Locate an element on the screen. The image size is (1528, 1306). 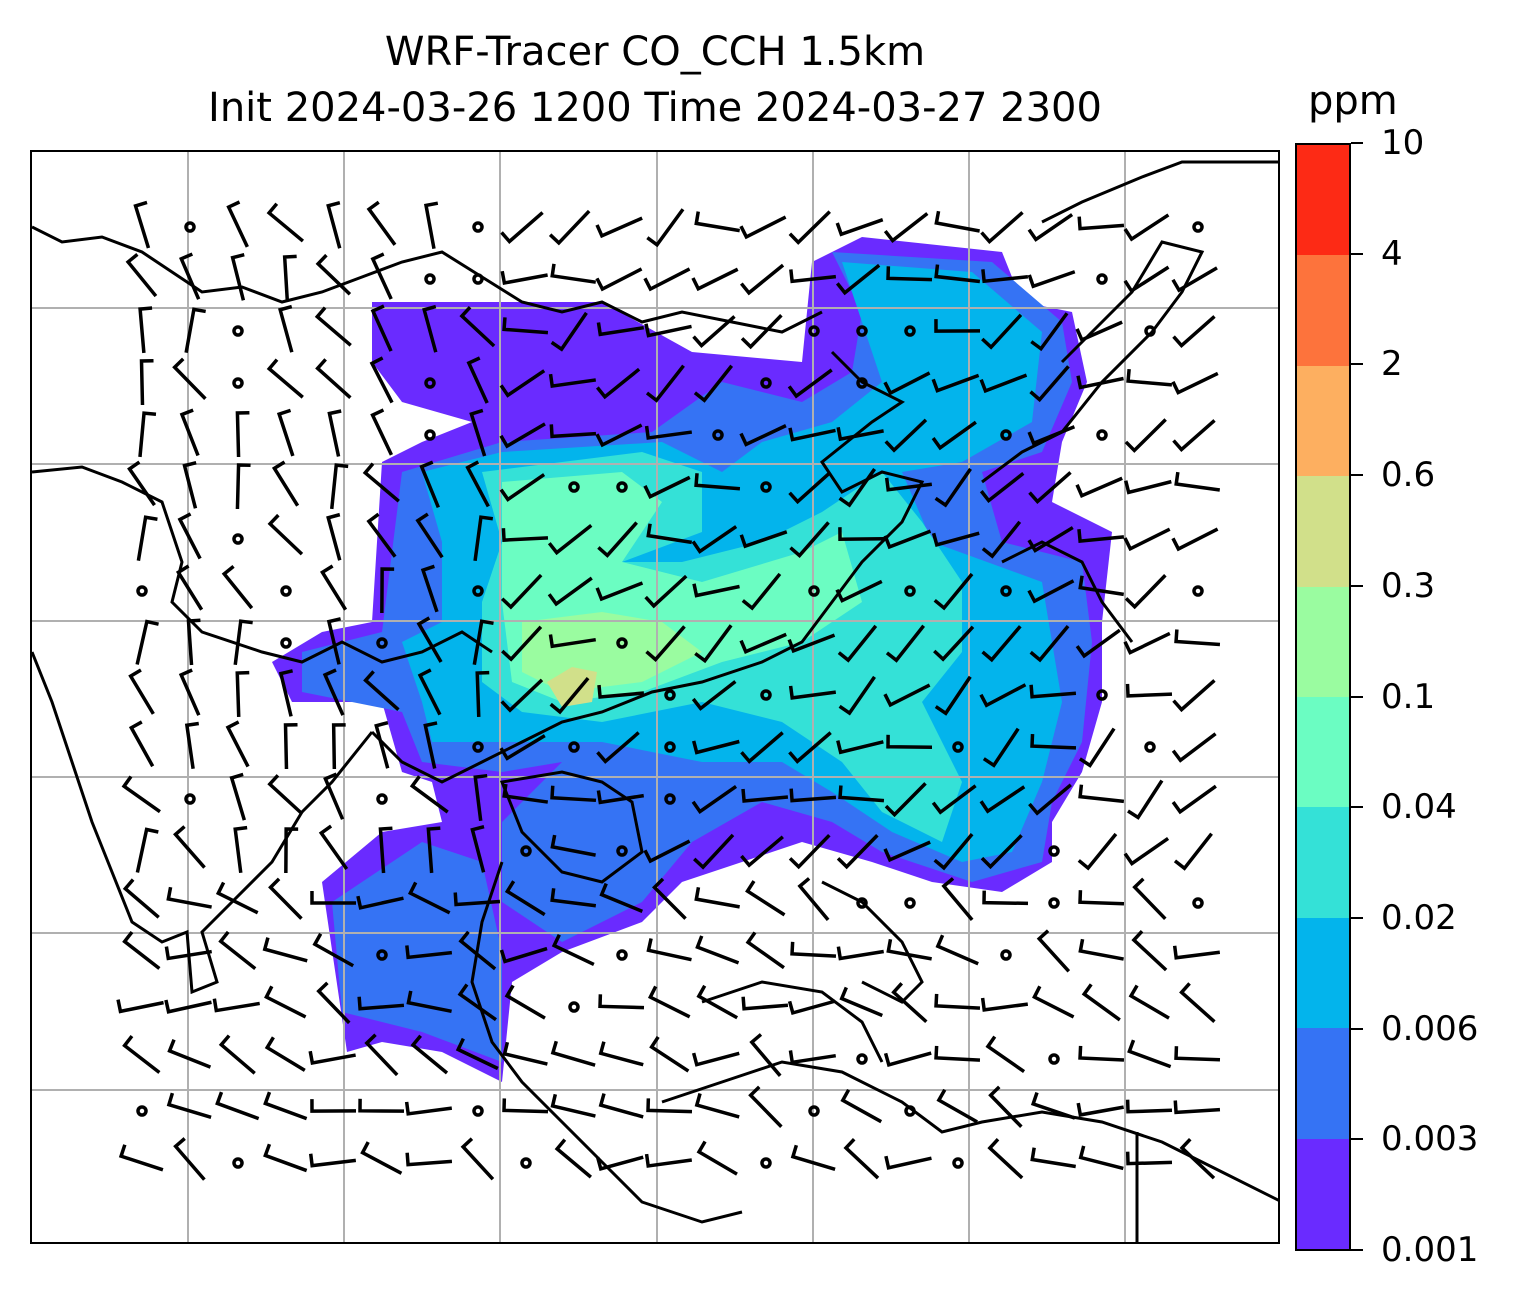
colorbar is located at coordinates (1323, 697).